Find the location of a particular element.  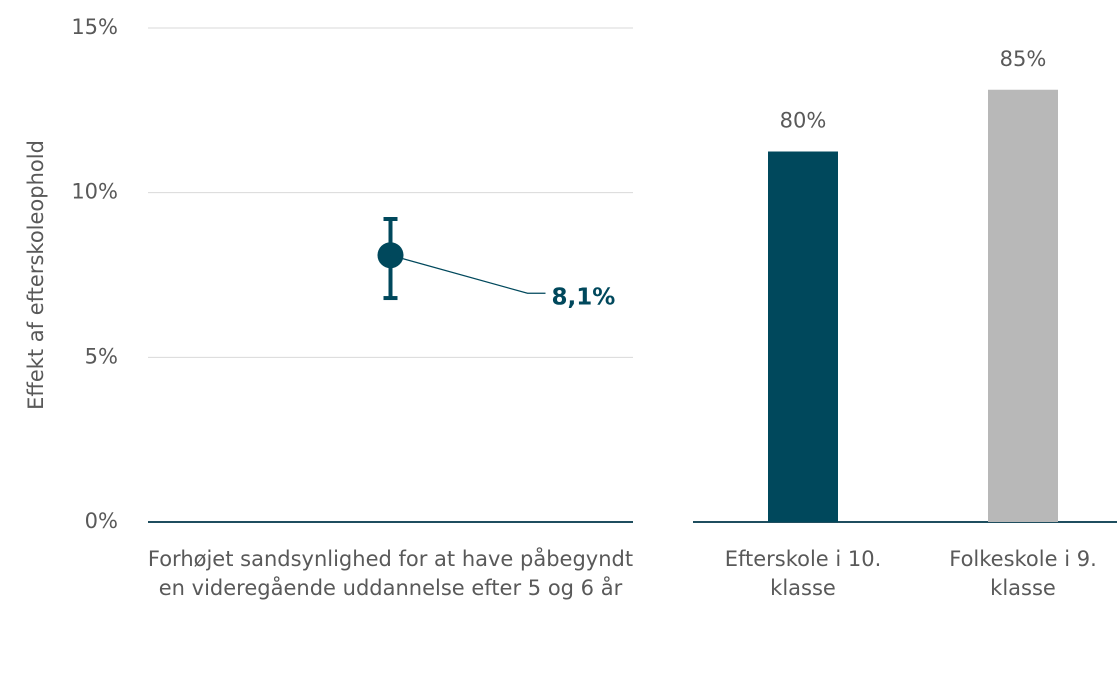

data-label: 80% is located at coordinates (803, 121).